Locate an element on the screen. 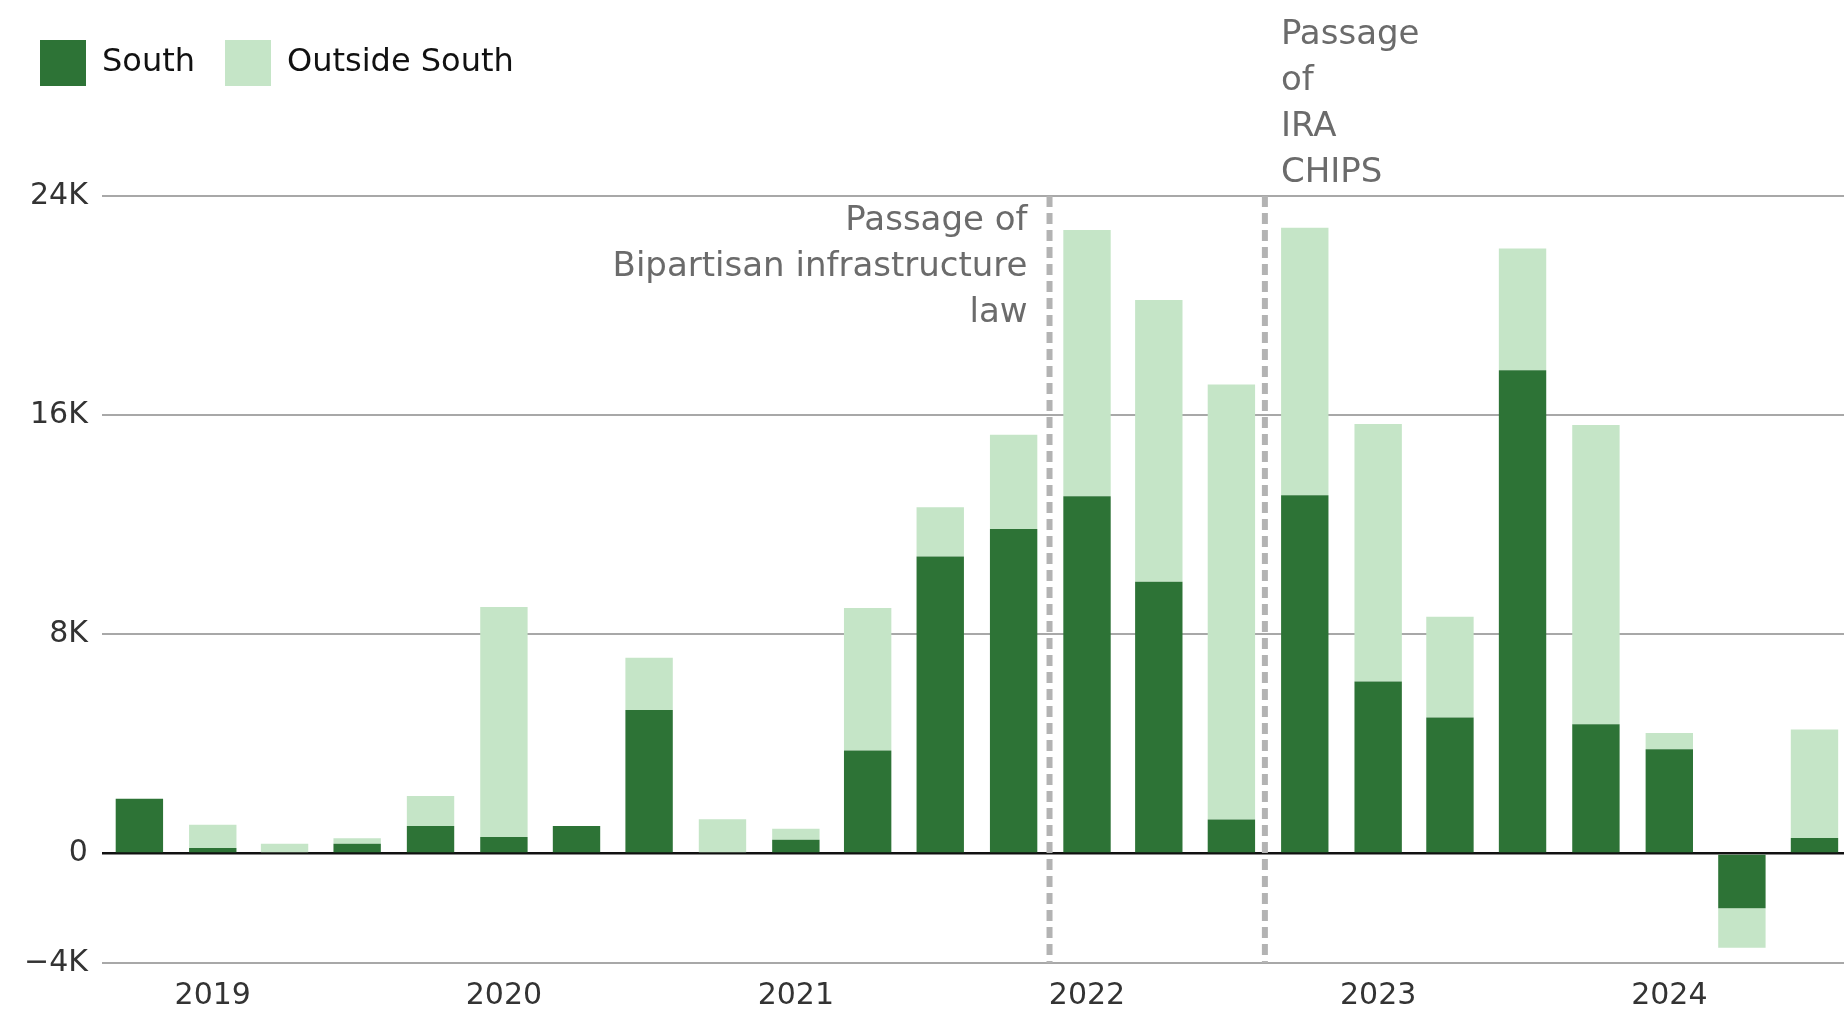 Image resolution: width=1844 pixels, height=1017 pixels. x-tick-label: 2021 is located at coordinates (796, 993).